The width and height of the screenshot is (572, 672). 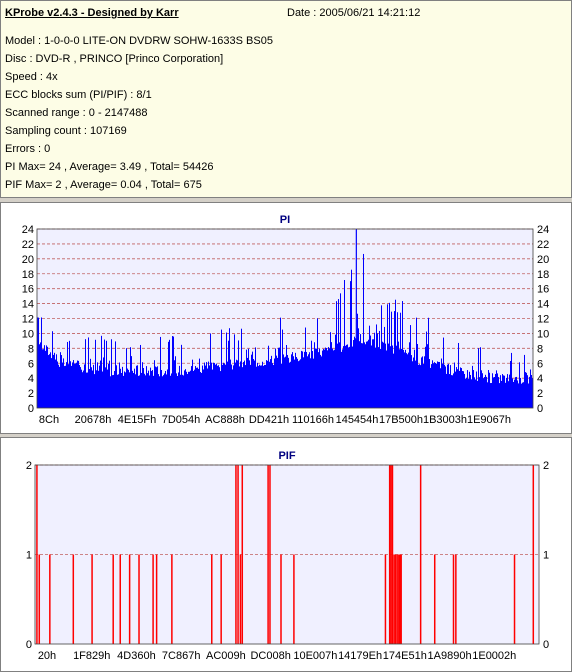 I want to click on y-tick-label-left: 22, so click(x=28, y=245).